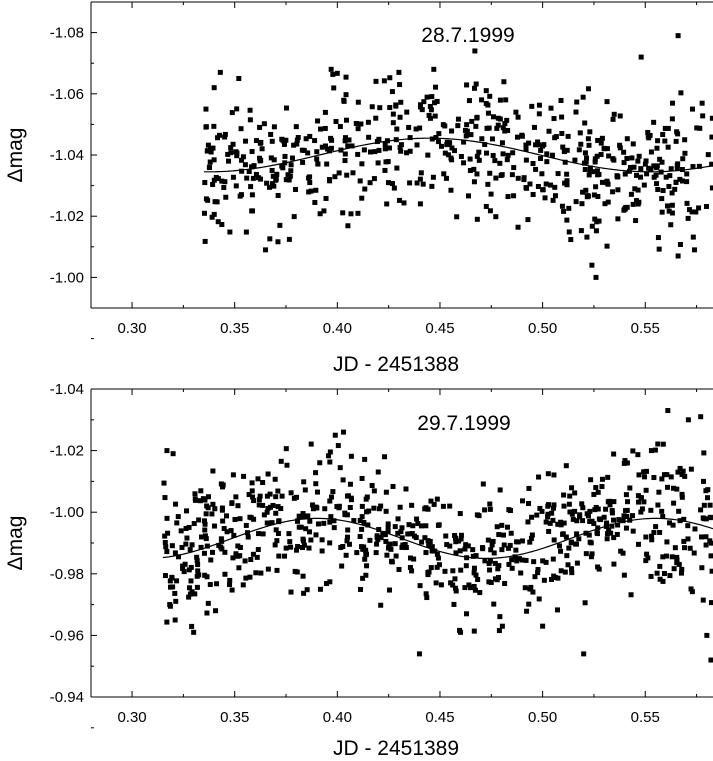  Describe the element at coordinates (15, 155) in the screenshot. I see `y-axis-label: Δmag` at that location.